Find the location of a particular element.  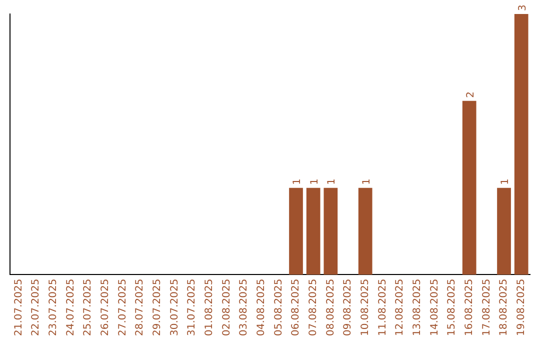

x-tick-label: 14.08.2025 is located at coordinates (434, 307).